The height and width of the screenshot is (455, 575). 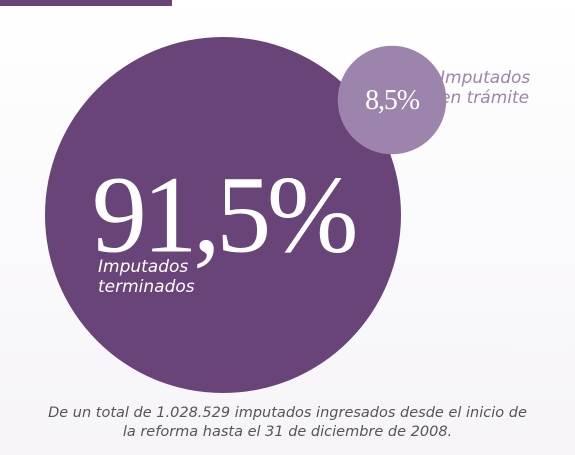 I want to click on category-label: Imputados terminados, so click(x=146, y=277).